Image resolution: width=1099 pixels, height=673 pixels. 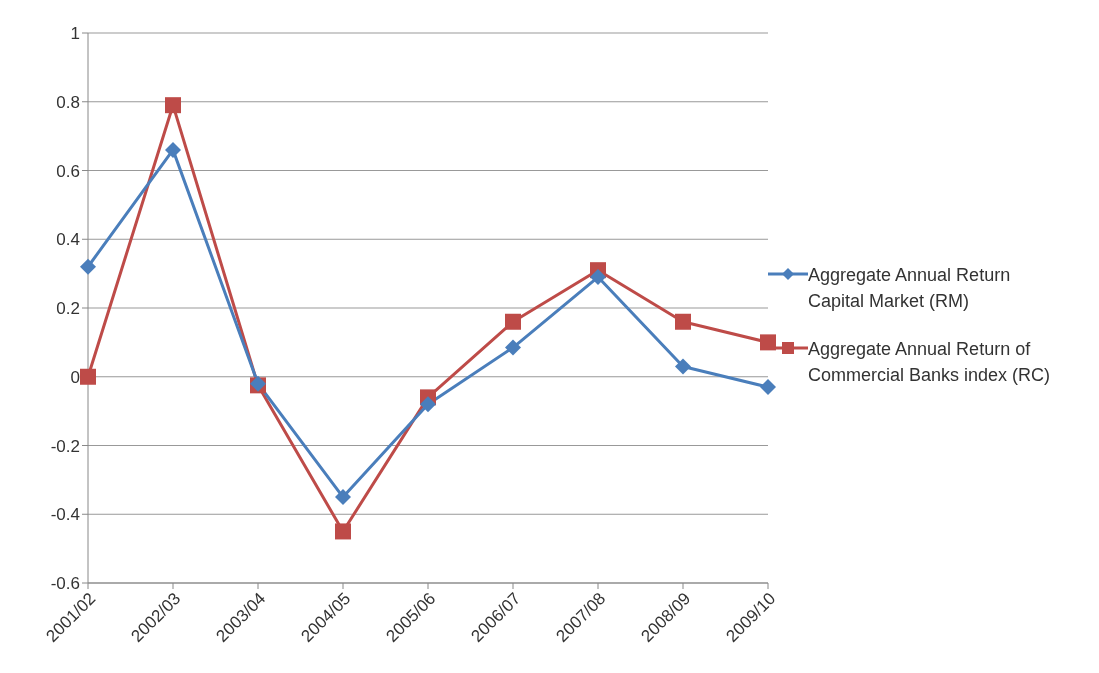 I want to click on y-tick-label: 1, so click(x=75, y=34).